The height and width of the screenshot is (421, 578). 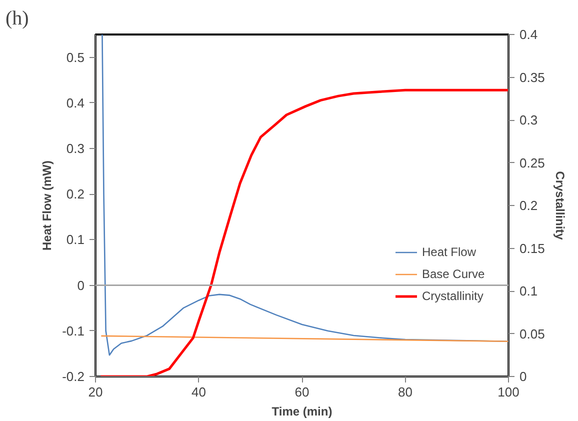 What do you see at coordinates (81, 285) in the screenshot?
I see `y-tick-label: 0` at bounding box center [81, 285].